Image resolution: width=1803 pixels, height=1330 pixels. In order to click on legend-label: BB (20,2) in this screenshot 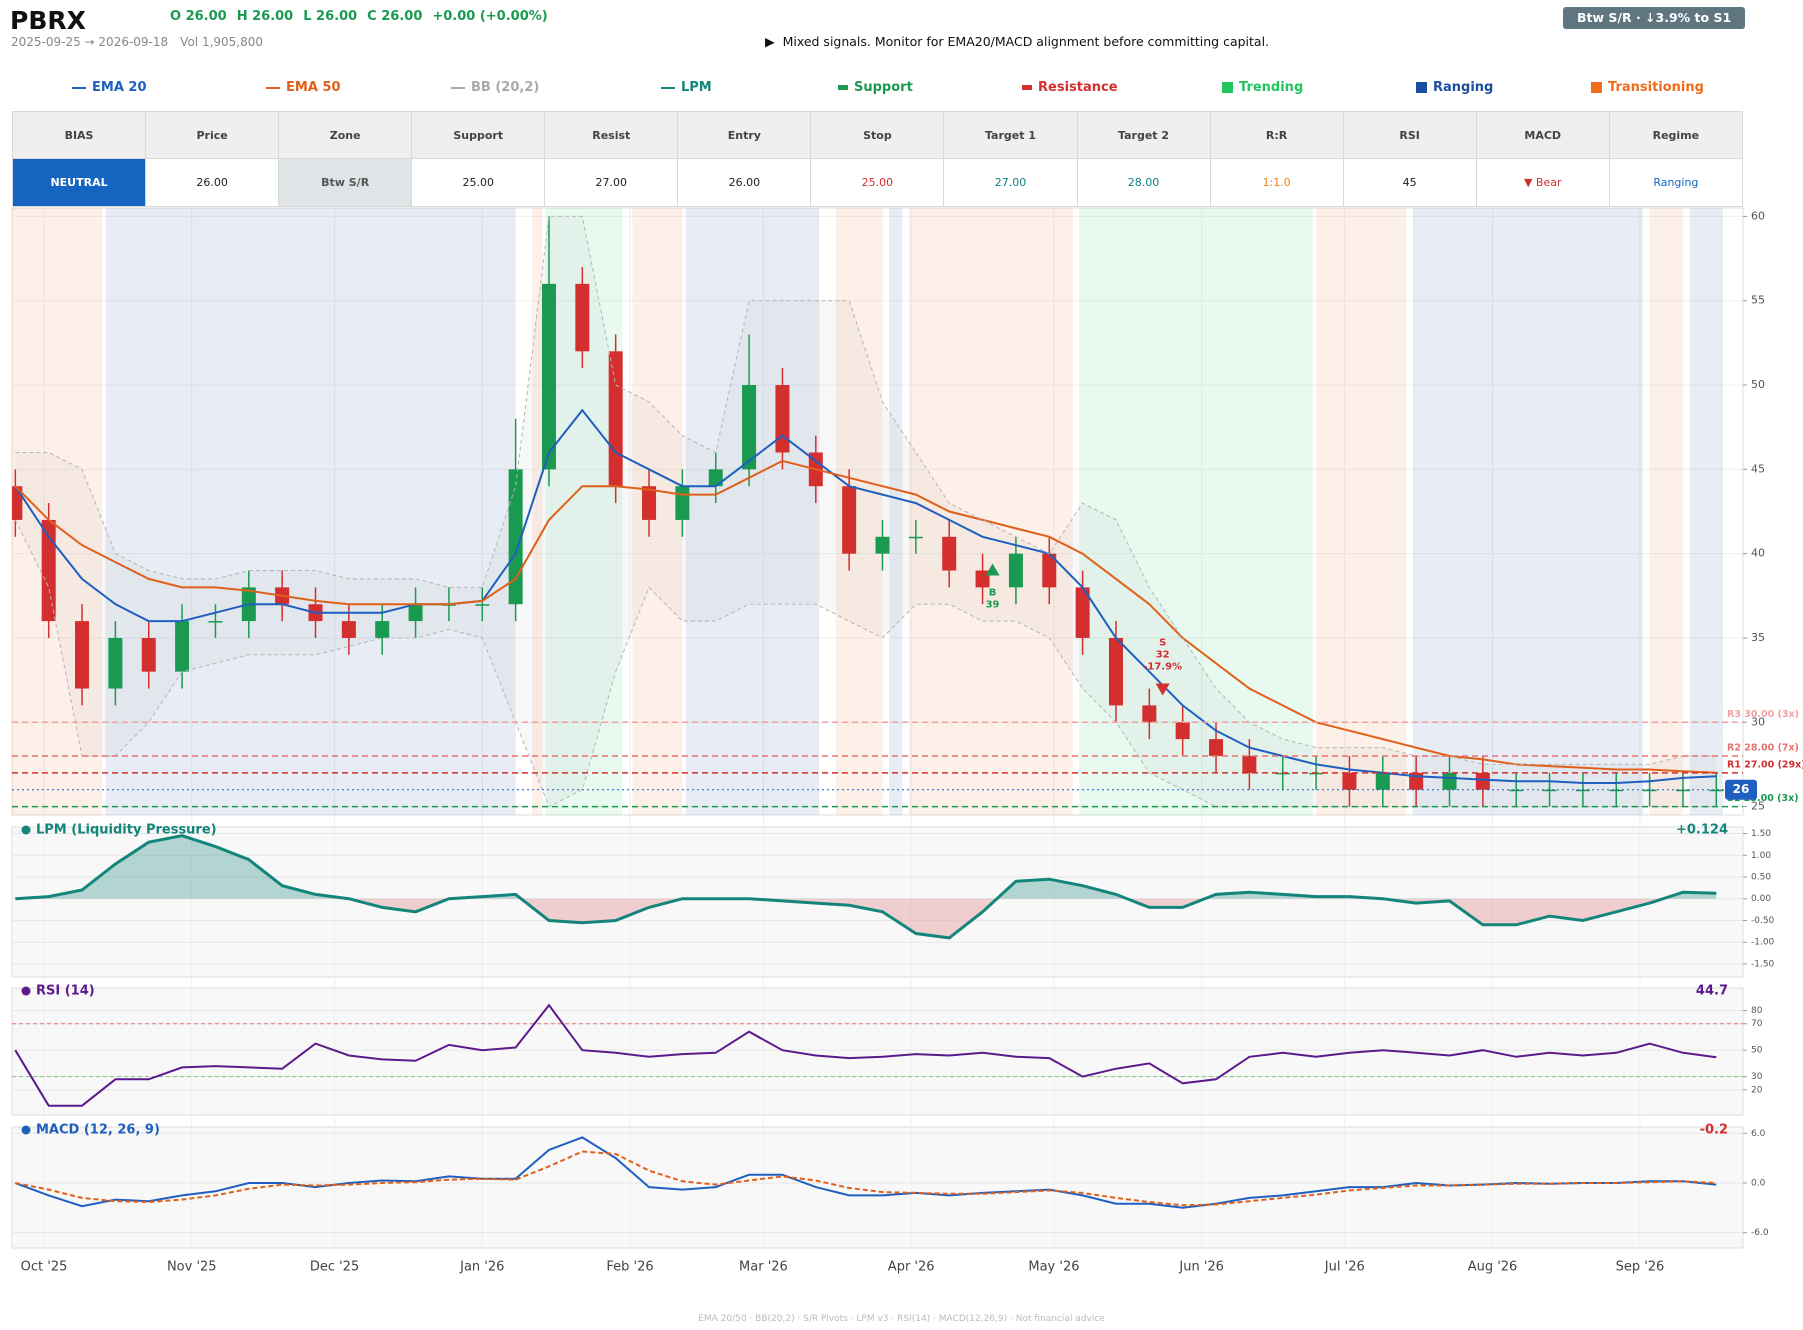, I will do `click(505, 87)`.